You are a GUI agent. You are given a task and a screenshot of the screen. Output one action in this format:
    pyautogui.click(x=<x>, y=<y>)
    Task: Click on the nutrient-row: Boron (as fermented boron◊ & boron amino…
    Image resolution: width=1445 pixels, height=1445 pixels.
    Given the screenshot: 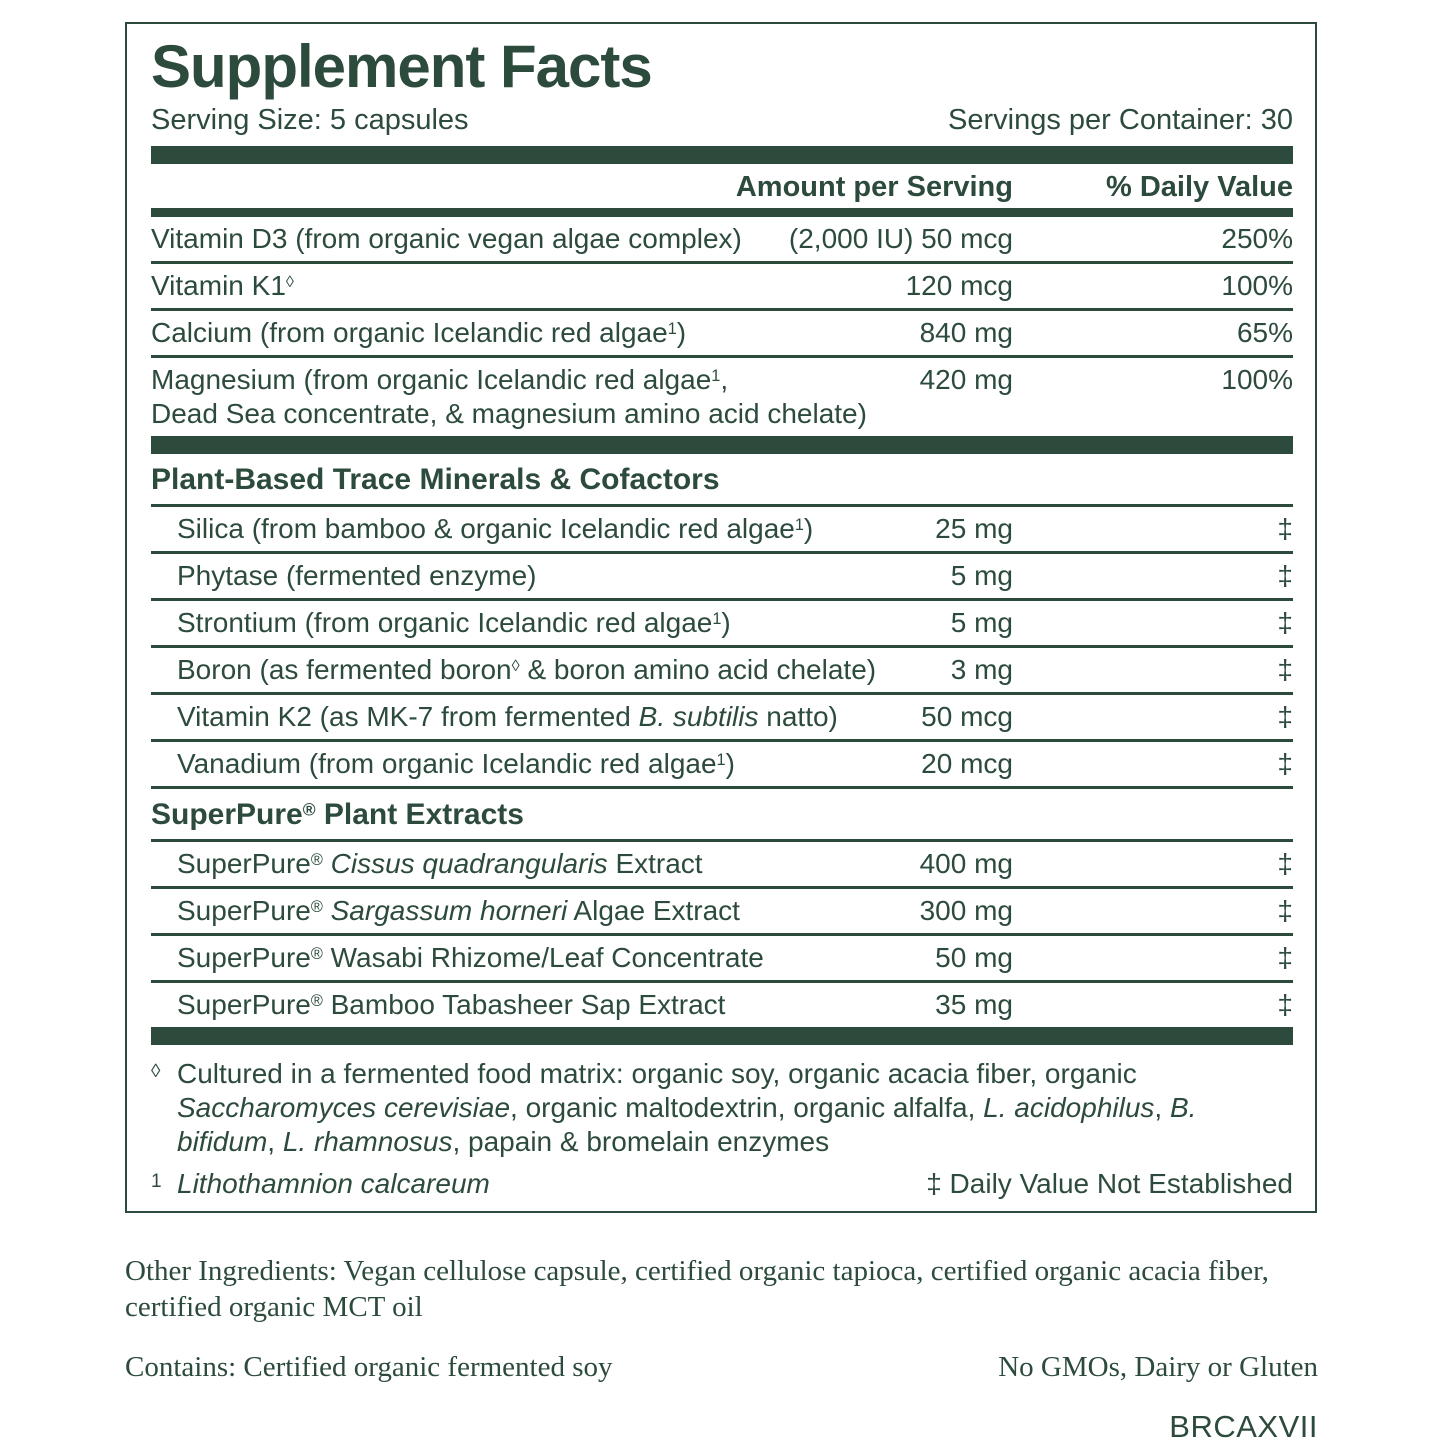 What is the action you would take?
    pyautogui.click(x=722, y=671)
    